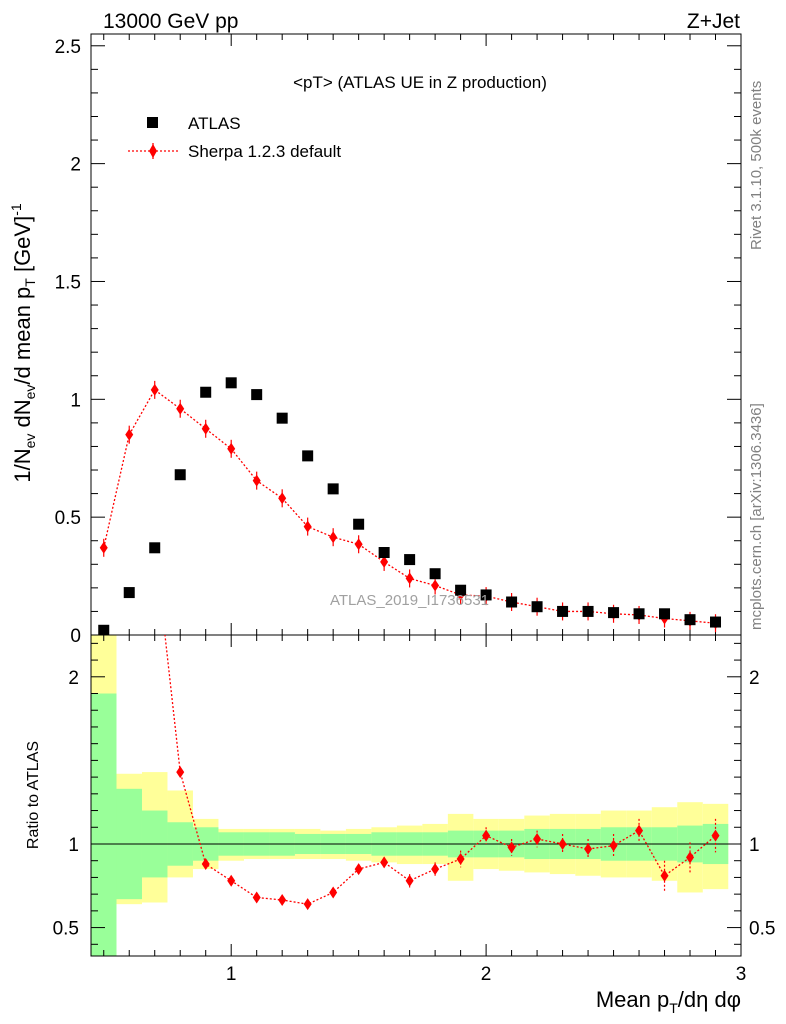 This screenshot has width=786, height=1024. I want to click on legend: ATLAS Sherpa 1.2.3 default, so click(234, 137).